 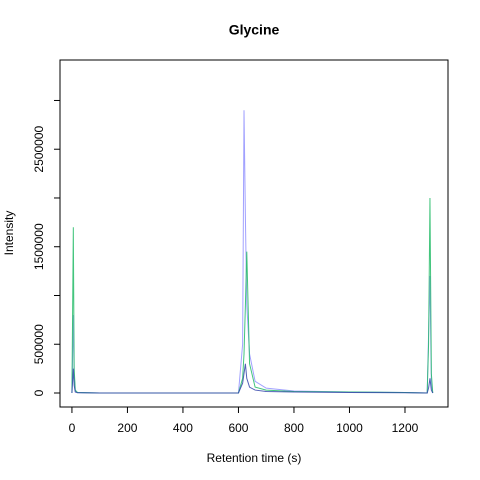 What do you see at coordinates (72, 428) in the screenshot?
I see `x-tick-label: 0` at bounding box center [72, 428].